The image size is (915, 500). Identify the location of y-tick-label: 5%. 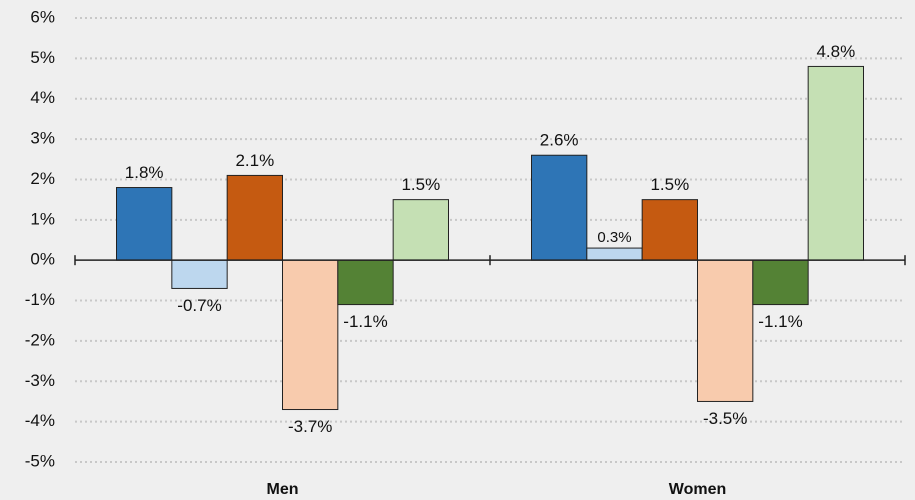
(42, 57).